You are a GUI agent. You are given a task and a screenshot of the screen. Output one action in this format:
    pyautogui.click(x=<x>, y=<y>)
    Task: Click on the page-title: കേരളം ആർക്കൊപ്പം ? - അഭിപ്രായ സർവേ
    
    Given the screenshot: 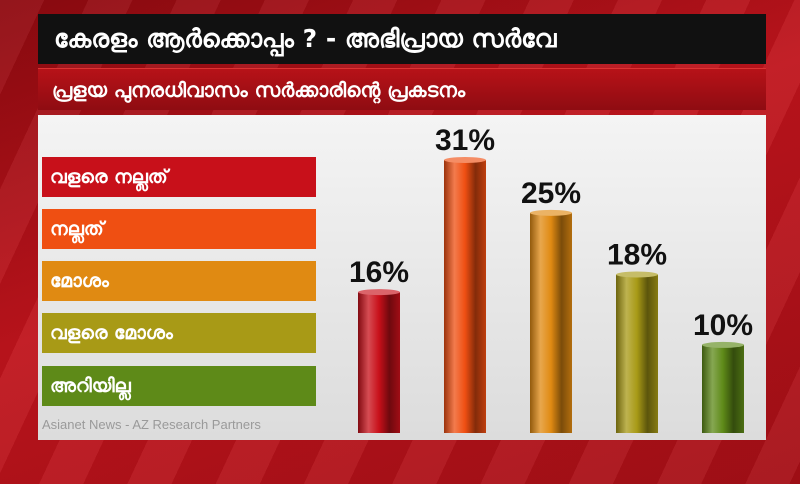 What is the action you would take?
    pyautogui.click(x=402, y=39)
    